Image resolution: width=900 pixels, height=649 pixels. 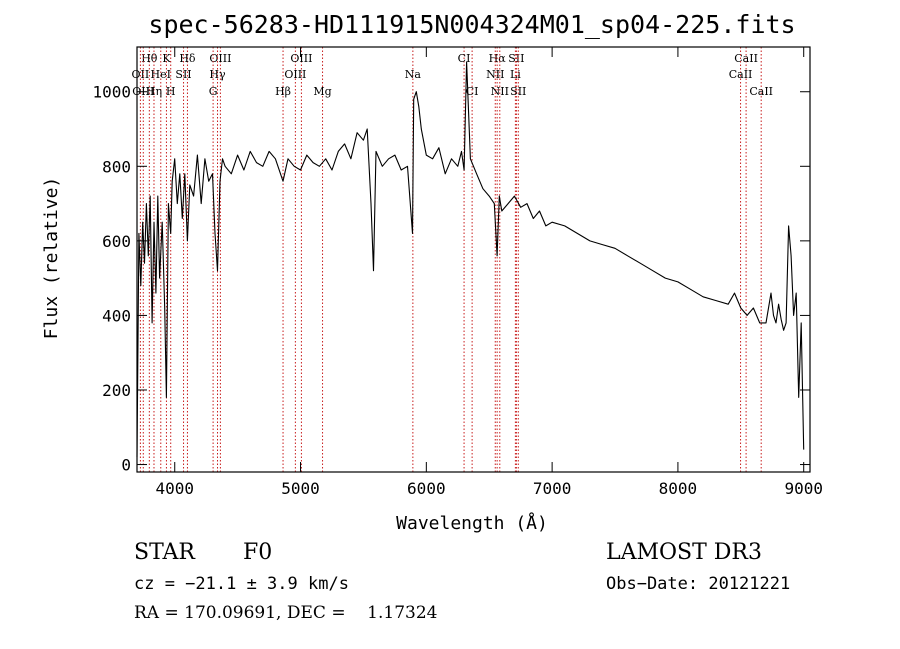 What do you see at coordinates (498, 58) in the screenshot?
I see `line-marker-label-19: Hα` at bounding box center [498, 58].